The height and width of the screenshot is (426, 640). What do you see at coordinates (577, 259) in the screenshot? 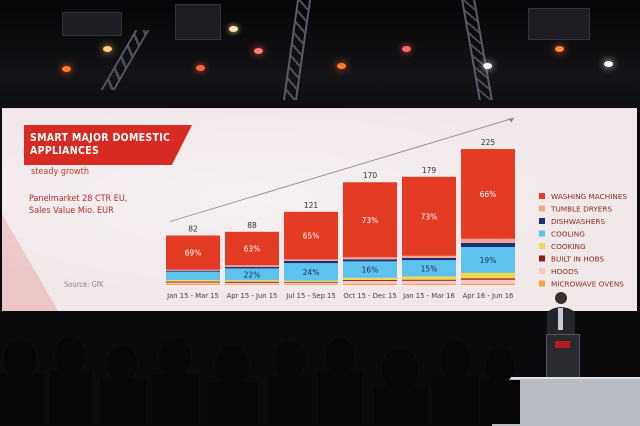
I see `legend-label: BUILT IN HOBS` at bounding box center [577, 259].